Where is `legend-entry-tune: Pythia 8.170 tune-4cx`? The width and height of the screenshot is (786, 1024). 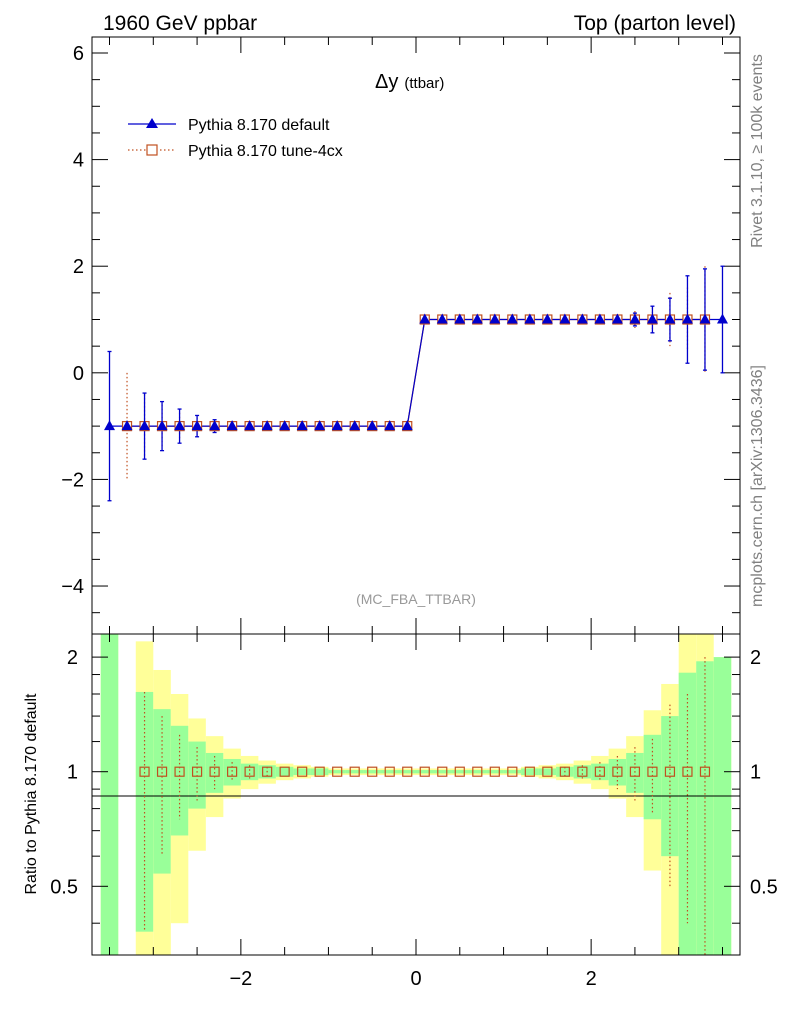
legend-entry-tune: Pythia 8.170 tune-4cx is located at coordinates (235, 151).